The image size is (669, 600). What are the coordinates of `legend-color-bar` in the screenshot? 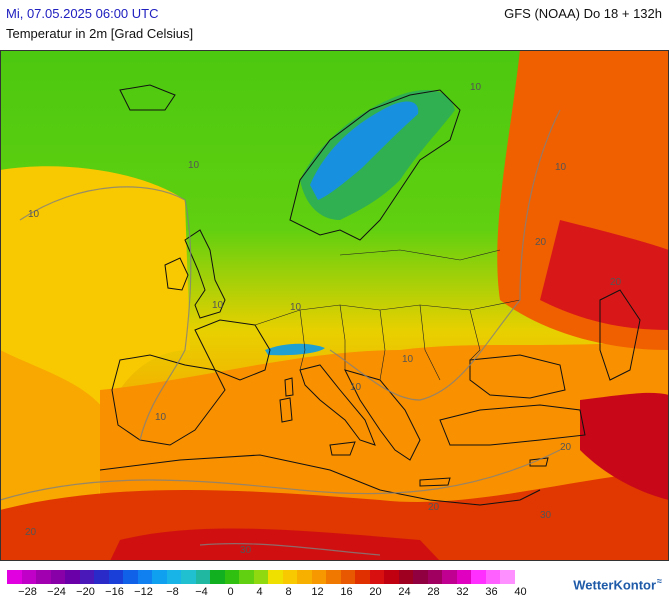 It's located at (261, 577).